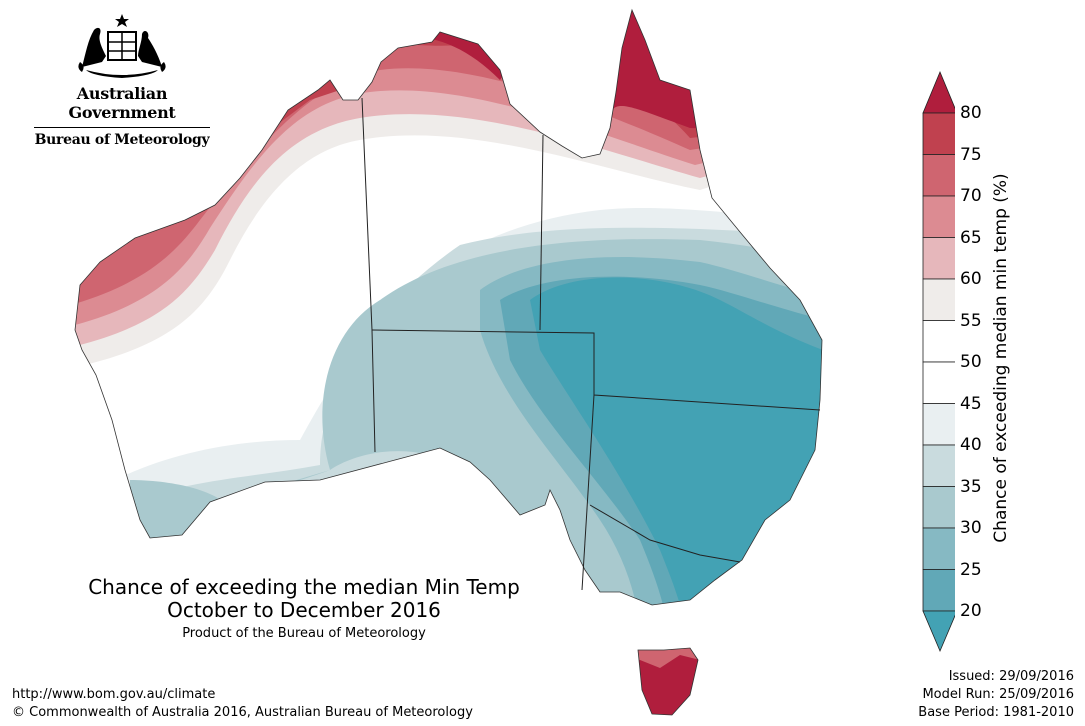  I want to click on legend-tick-label: 70, so click(971, 196).